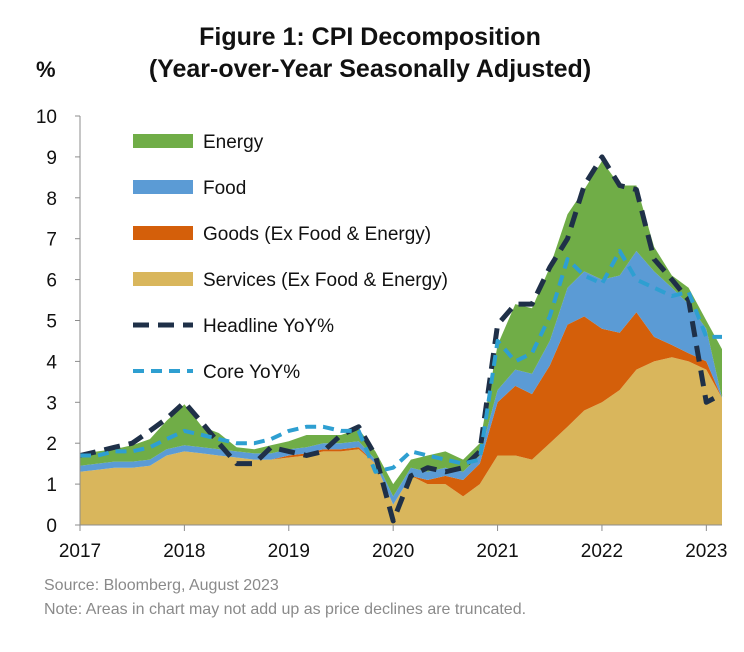 The height and width of the screenshot is (652, 744). Describe the element at coordinates (370, 69) in the screenshot. I see `chart-subtitle: (Year-over-Year Seasonally Adjusted)` at that location.